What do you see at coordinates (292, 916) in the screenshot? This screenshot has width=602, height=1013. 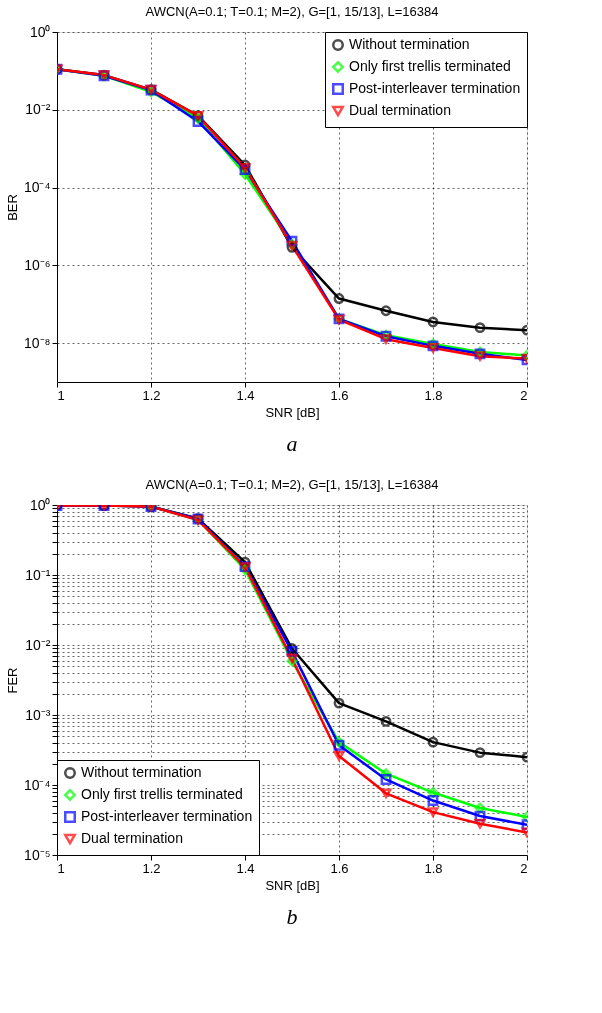 I see `text: b` at bounding box center [292, 916].